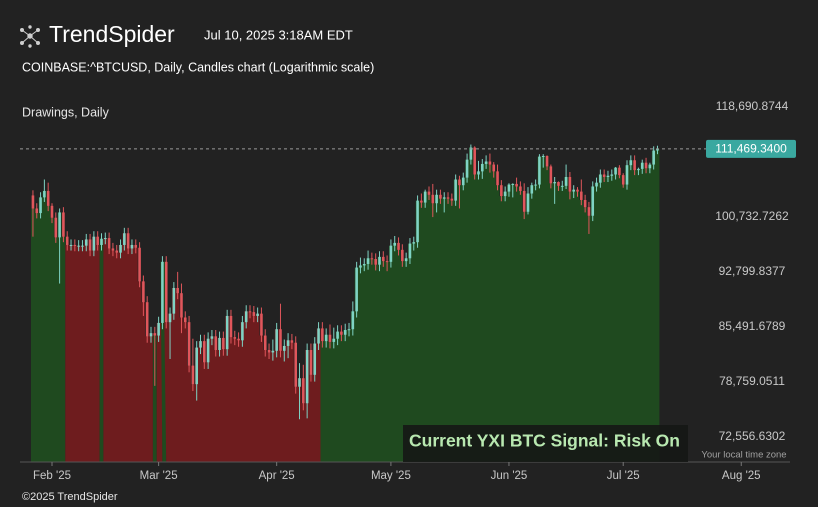 This screenshot has height=507, width=818. I want to click on signal-box, so click(545, 443).